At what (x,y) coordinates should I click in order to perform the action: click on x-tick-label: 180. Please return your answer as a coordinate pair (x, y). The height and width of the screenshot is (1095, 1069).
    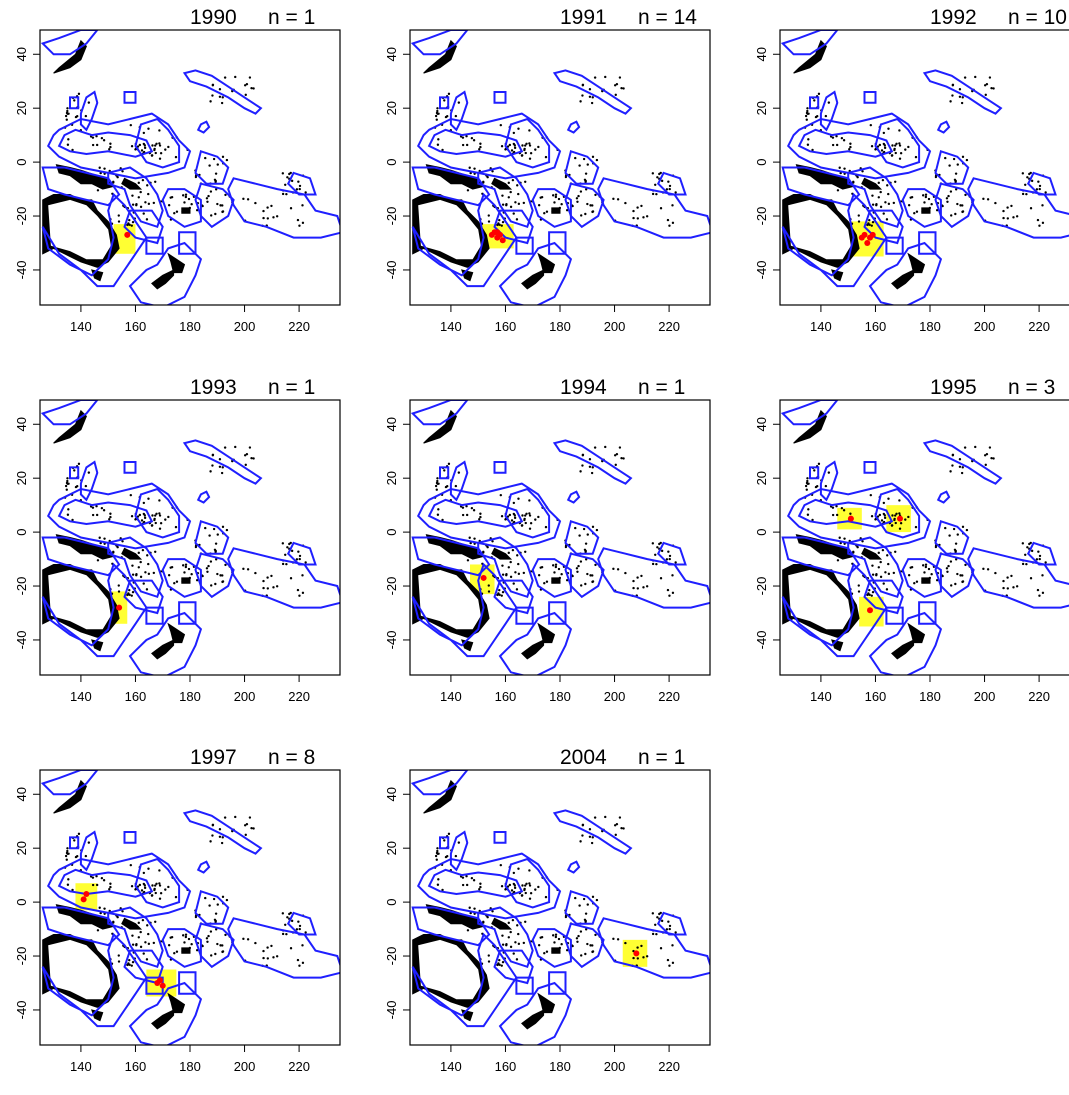
    Looking at the image, I should click on (560, 326).